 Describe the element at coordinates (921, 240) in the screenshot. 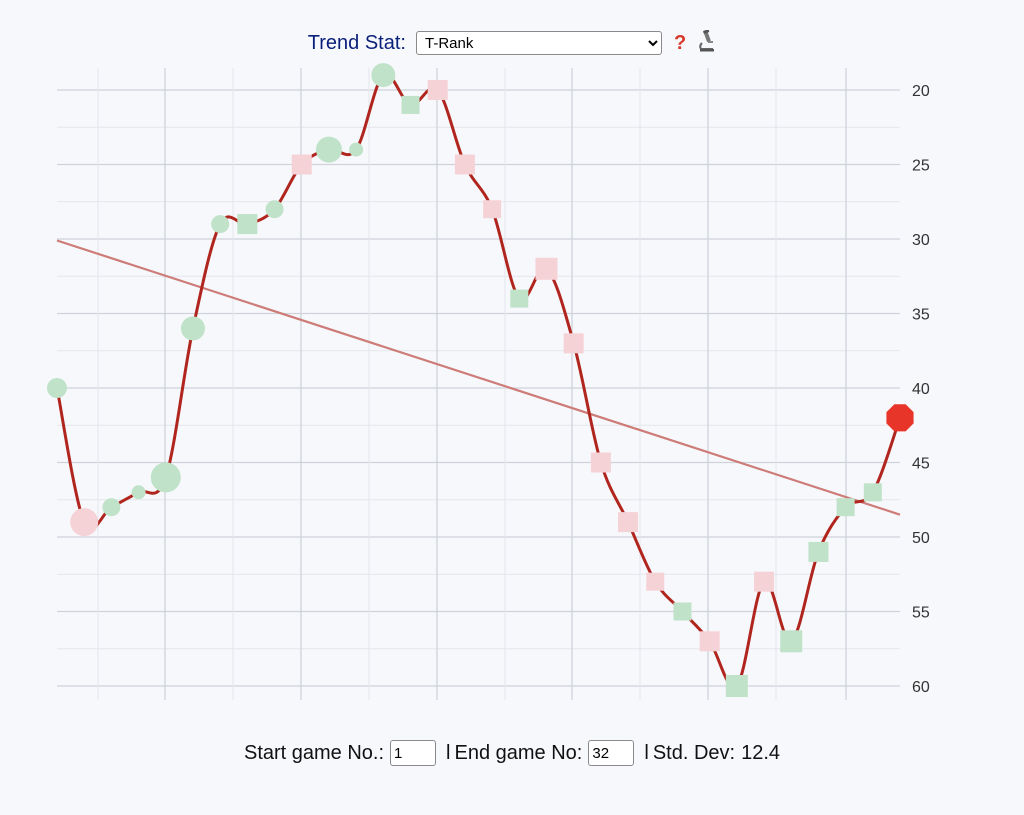

I see `y-tick-label: 30` at that location.